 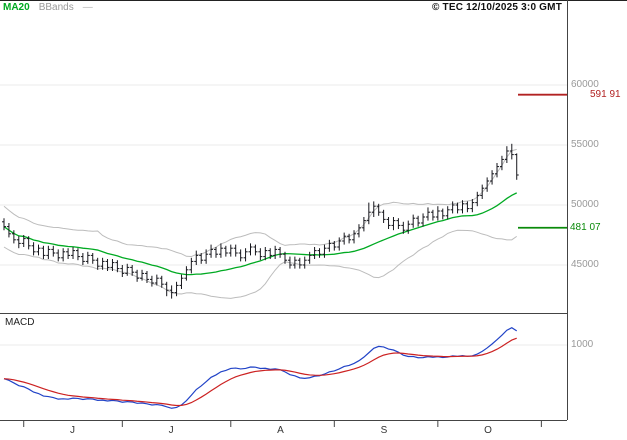 I want to click on legend: MA20 BBands —, so click(x=48, y=8).